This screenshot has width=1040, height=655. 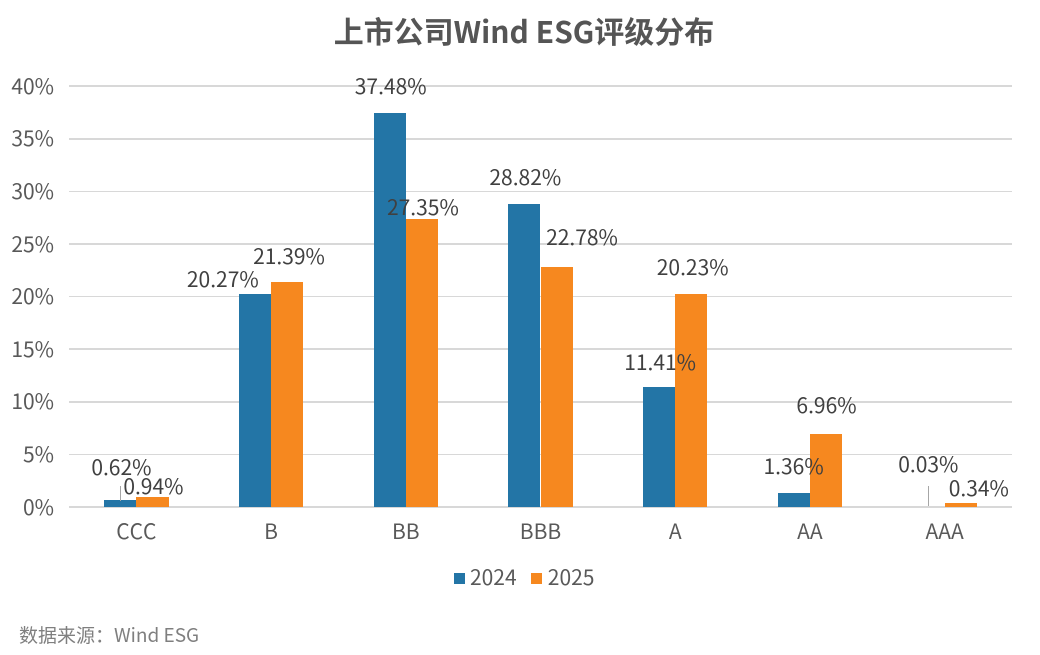 What do you see at coordinates (389, 309) in the screenshot?
I see `bar-2024-BB` at bounding box center [389, 309].